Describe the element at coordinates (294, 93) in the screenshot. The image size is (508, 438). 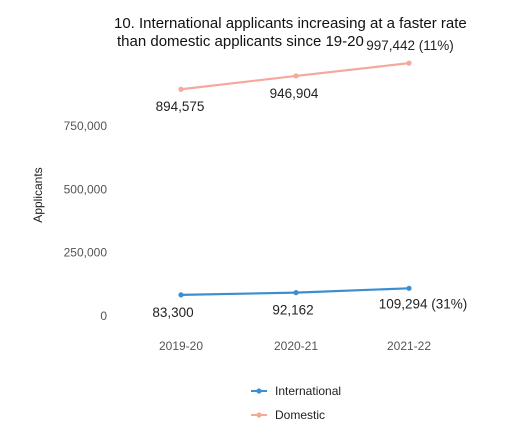
I see `data-label-domestic: 946,904` at that location.